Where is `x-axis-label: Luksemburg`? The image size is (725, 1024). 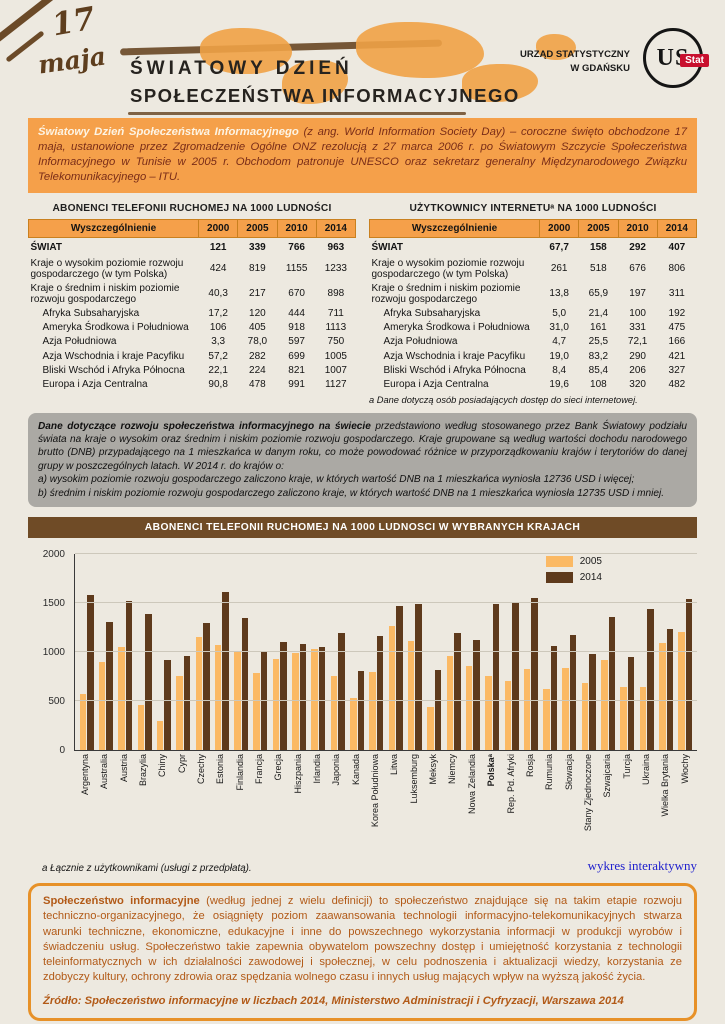
x-axis-label: Luksemburg is located at coordinates (413, 779).